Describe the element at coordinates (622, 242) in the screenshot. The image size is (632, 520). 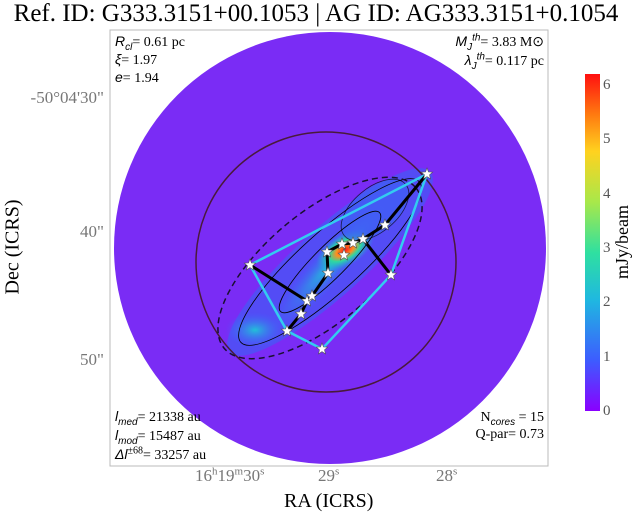
I see `colorbar-label: mJy/beam` at that location.